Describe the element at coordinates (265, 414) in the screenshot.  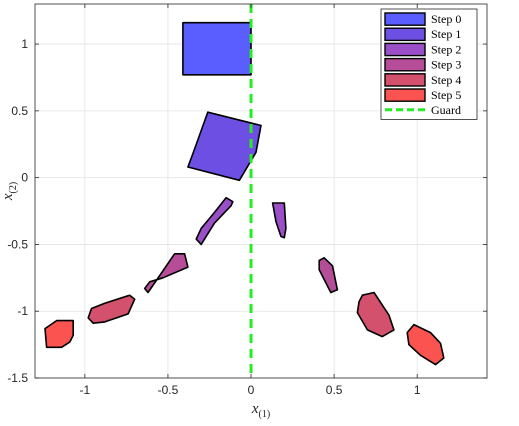
I see `x-axis-label-subscript: (1)` at that location.